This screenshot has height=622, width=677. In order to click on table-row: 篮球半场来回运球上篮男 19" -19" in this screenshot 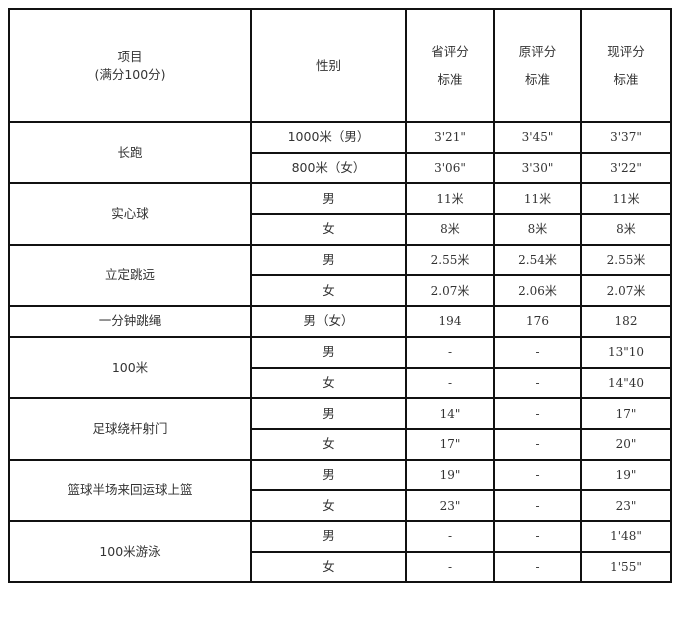, I will do `click(340, 490)`.